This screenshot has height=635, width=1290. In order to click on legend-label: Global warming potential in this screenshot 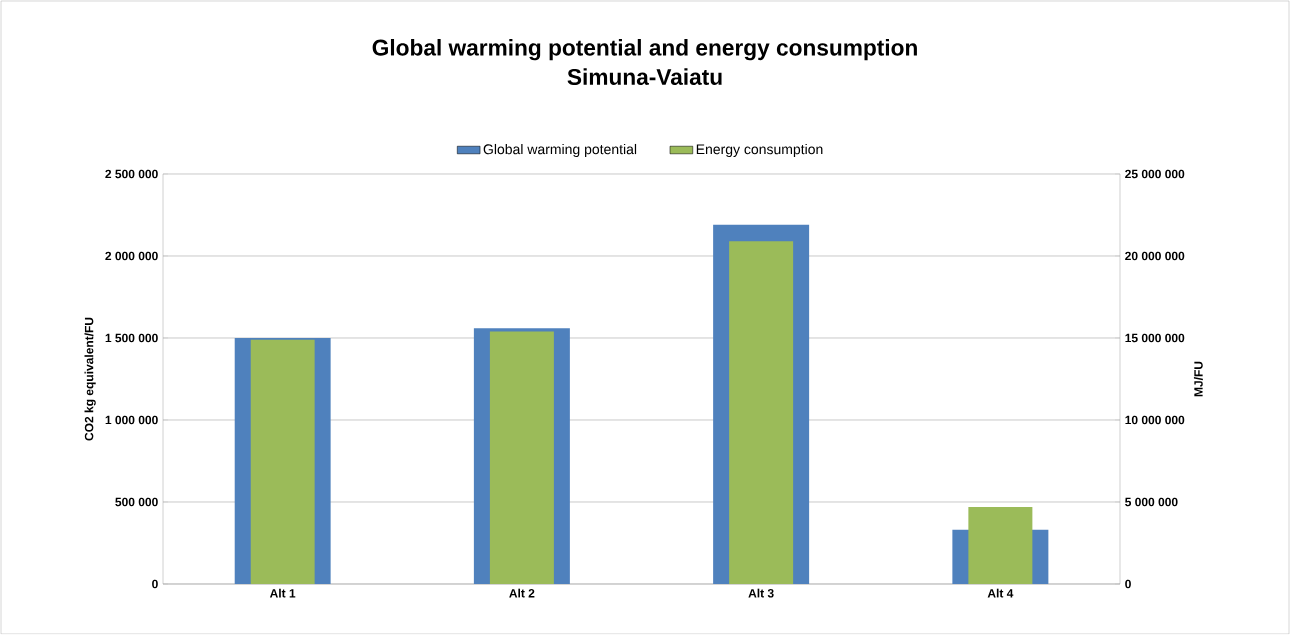, I will do `click(560, 150)`.